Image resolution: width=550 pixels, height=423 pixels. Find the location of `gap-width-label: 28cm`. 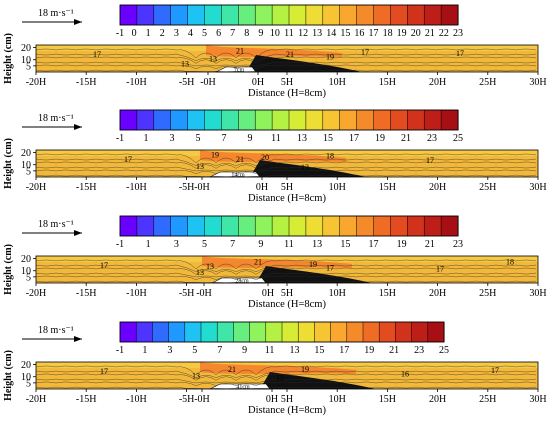

gap-width-label: 28cm is located at coordinates (242, 282).